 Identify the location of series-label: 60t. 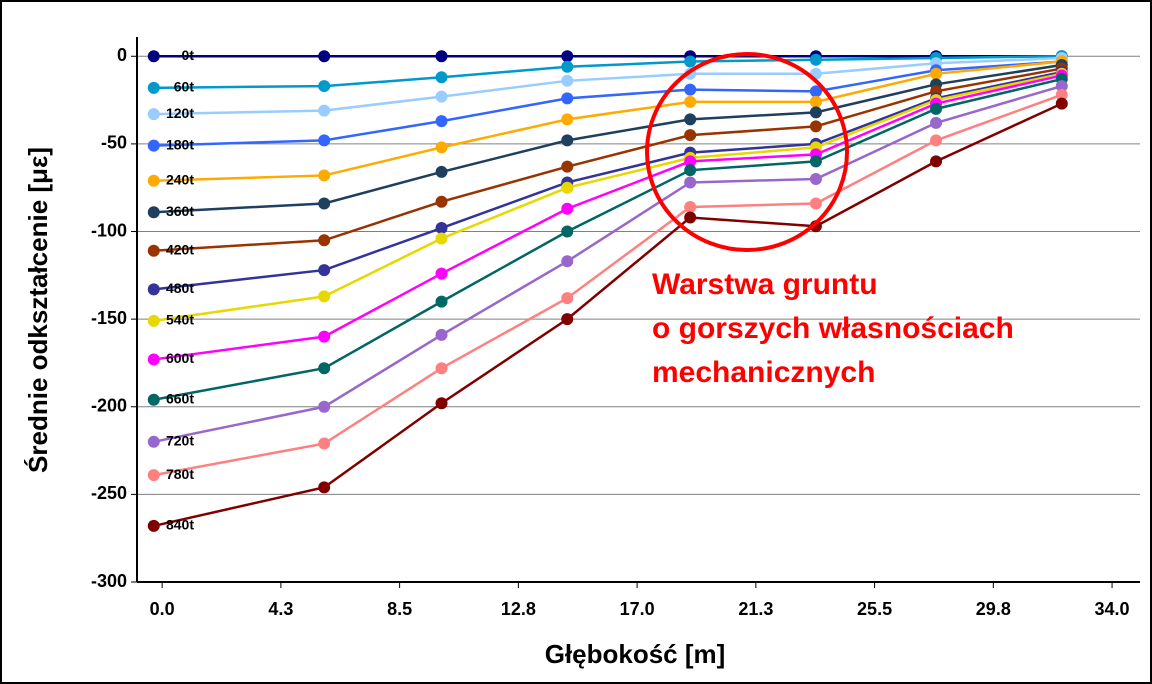
(184, 87).